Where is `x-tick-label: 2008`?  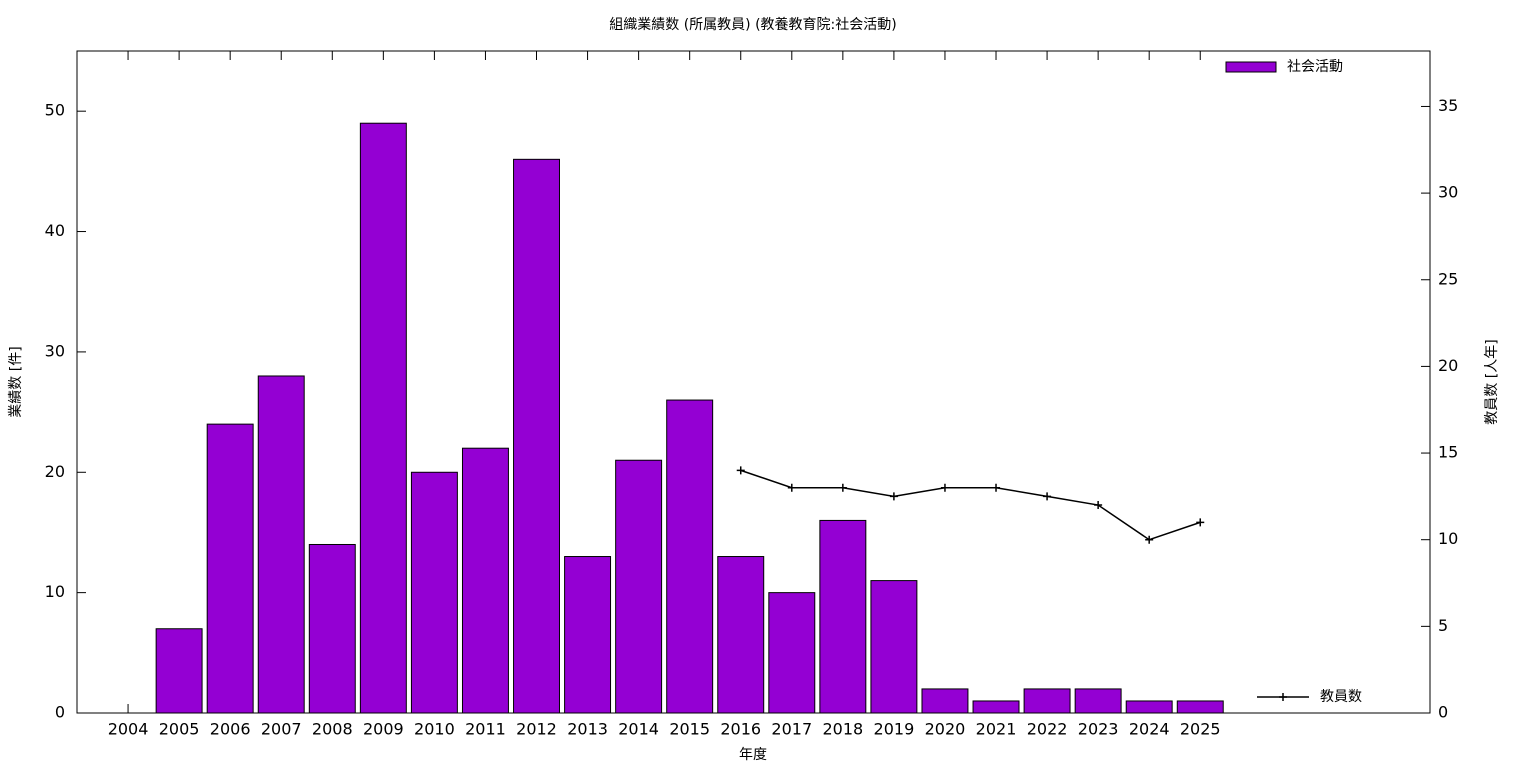
x-tick-label: 2008 is located at coordinates (332, 729).